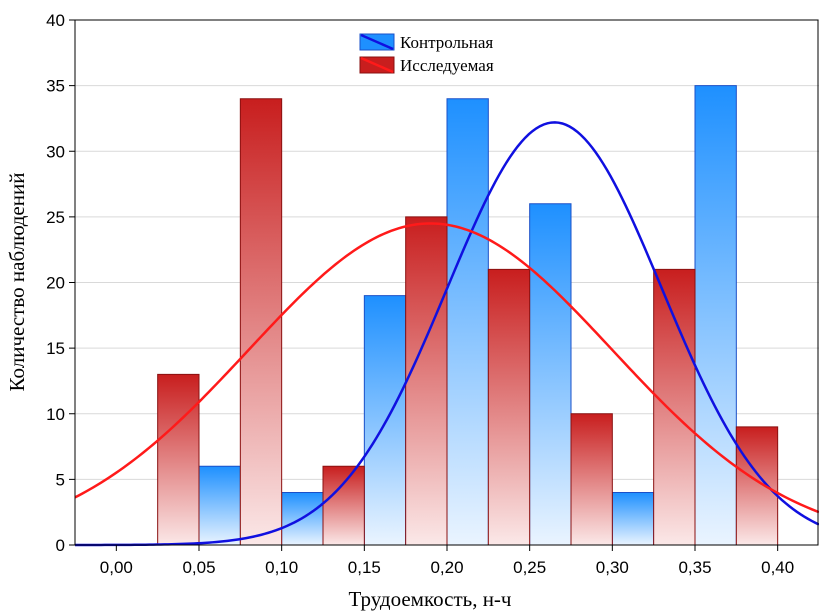  I want to click on x-tick-label: 0,00, so click(116, 567).